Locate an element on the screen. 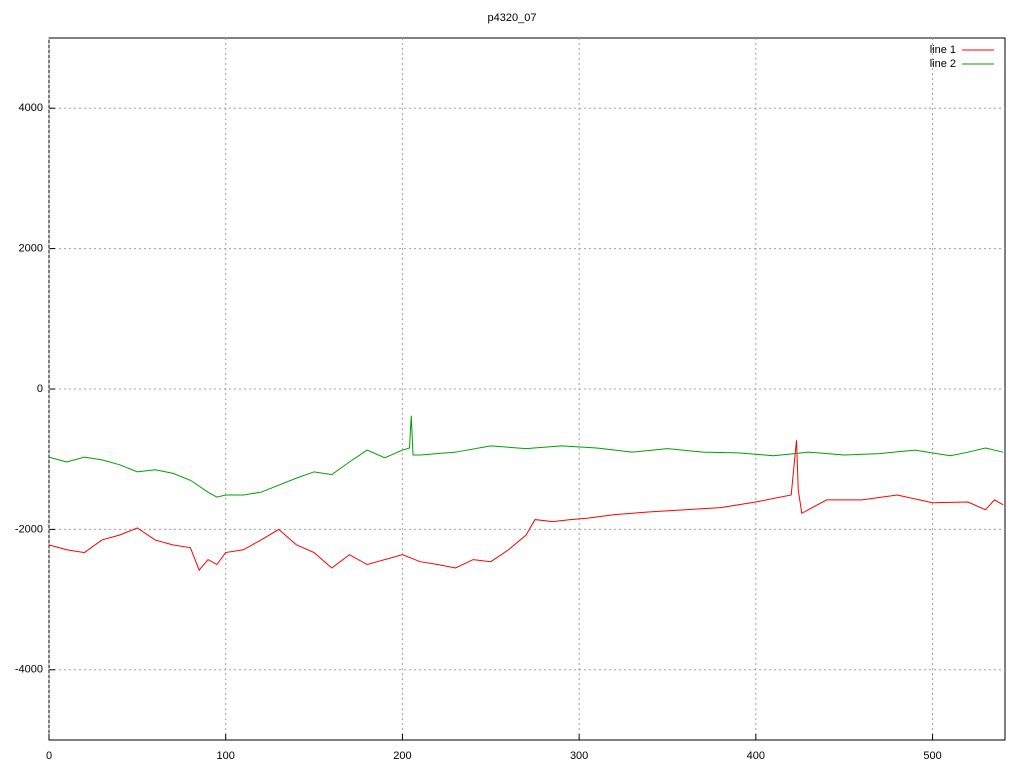 The height and width of the screenshot is (768, 1024). y-tick-label: 2000 is located at coordinates (31, 249).